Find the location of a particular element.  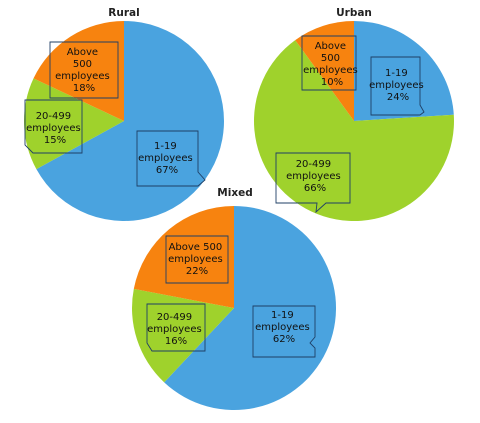

mixed-label-1-19-line-1: 1-19 is located at coordinates (282, 315).